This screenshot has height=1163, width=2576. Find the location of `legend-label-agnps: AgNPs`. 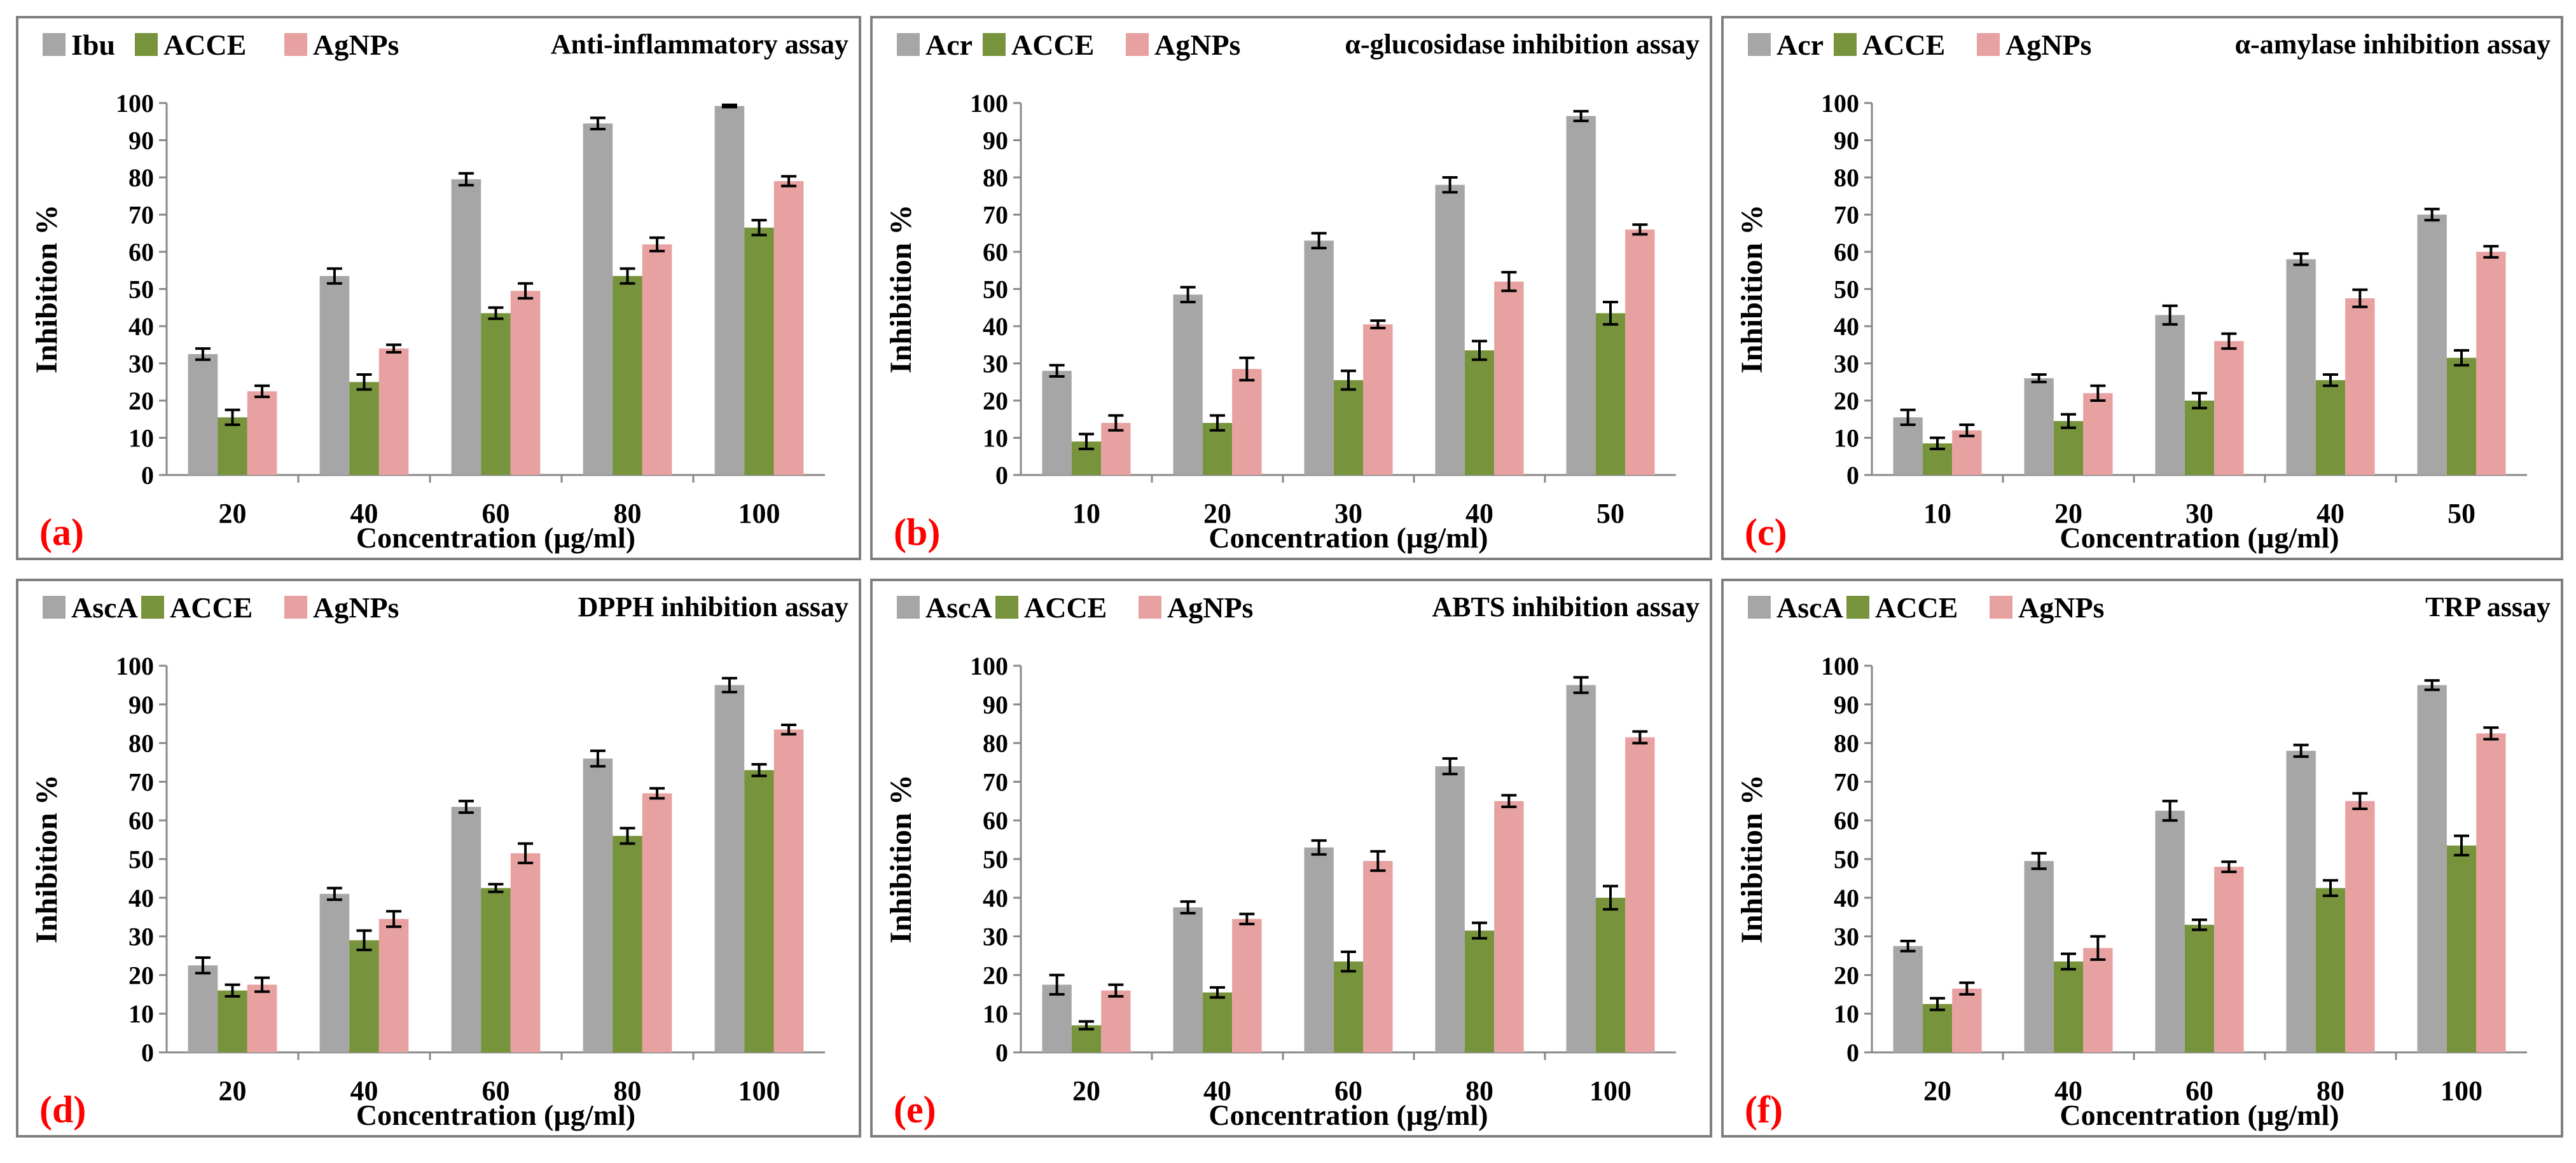

legend-label-agnps: AgNPs is located at coordinates (1210, 607).